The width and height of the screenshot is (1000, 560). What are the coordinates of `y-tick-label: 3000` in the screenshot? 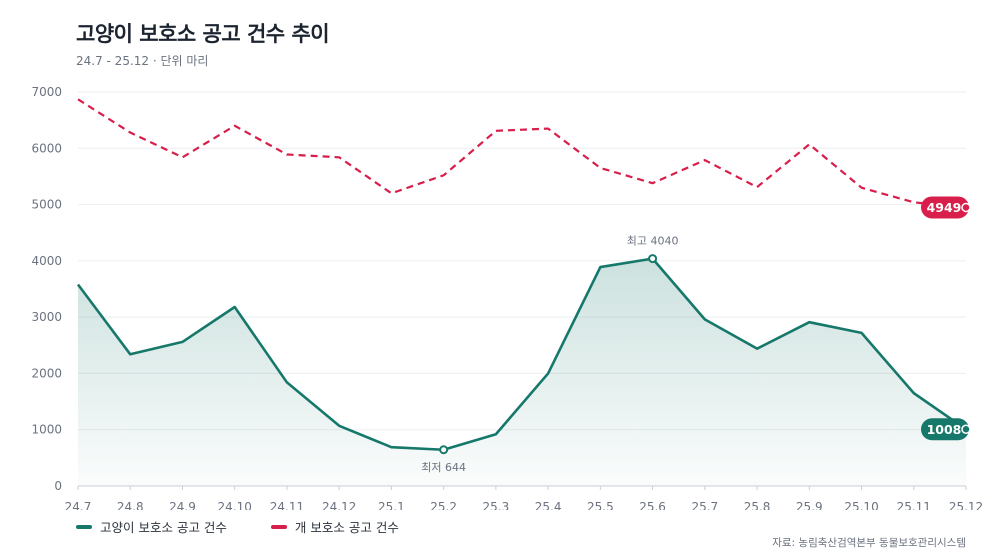 It's located at (46, 317).